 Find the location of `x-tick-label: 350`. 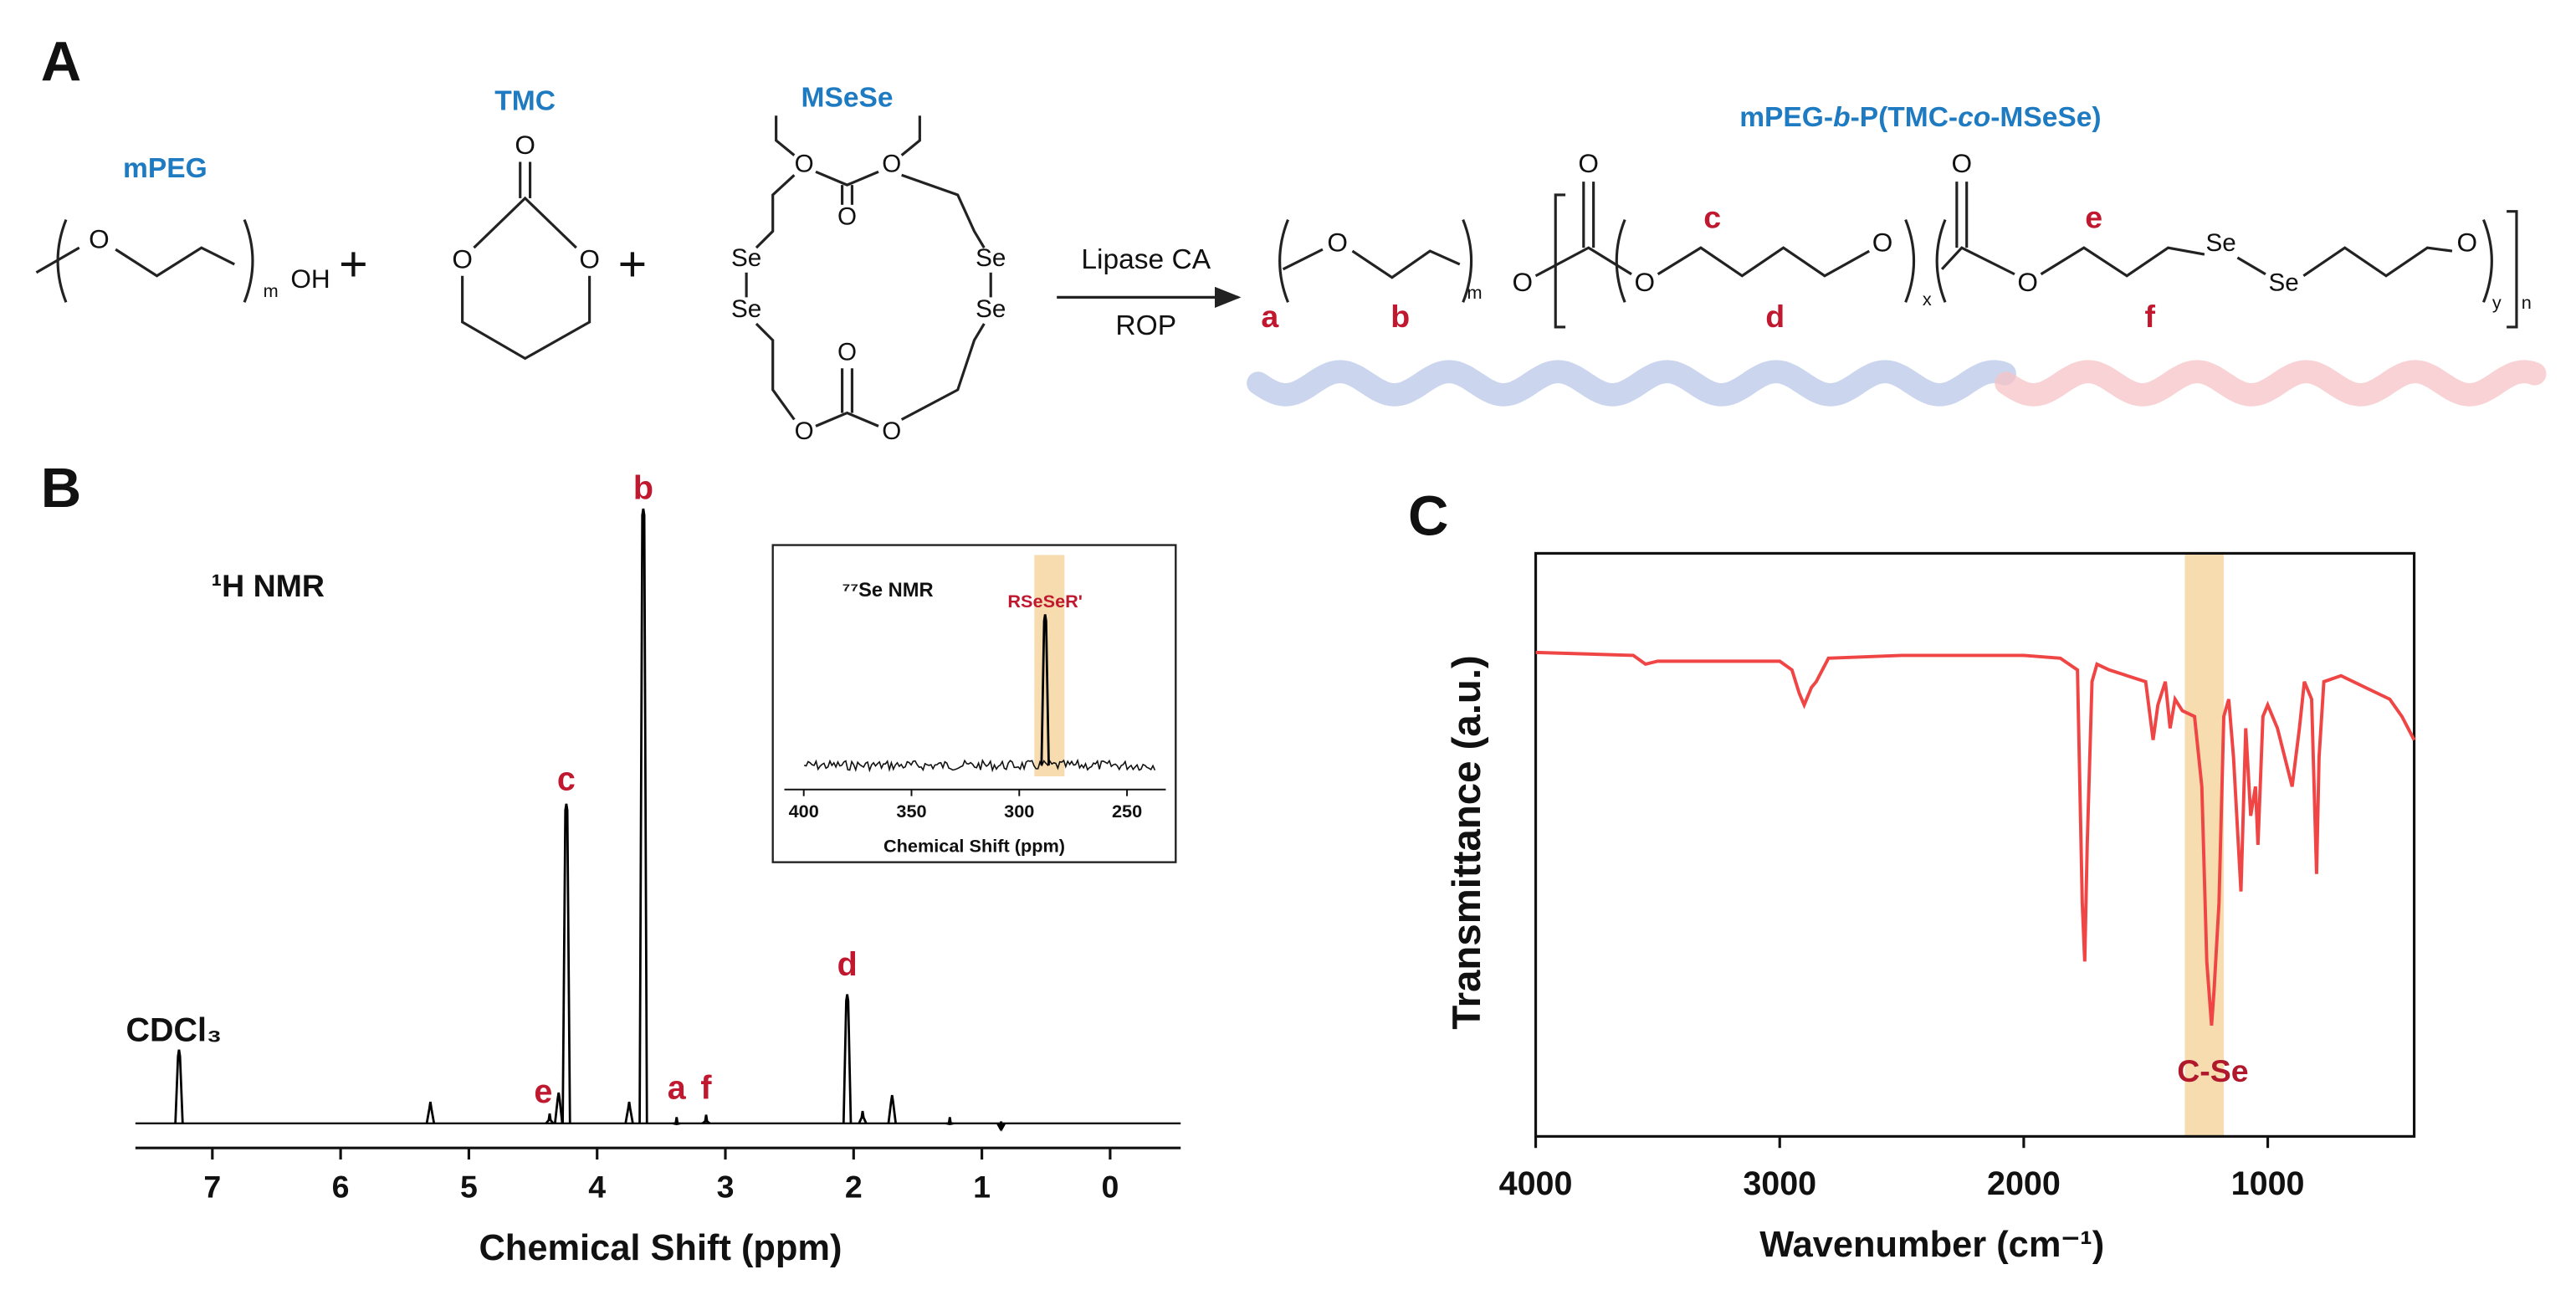

x-tick-label: 350 is located at coordinates (911, 812).